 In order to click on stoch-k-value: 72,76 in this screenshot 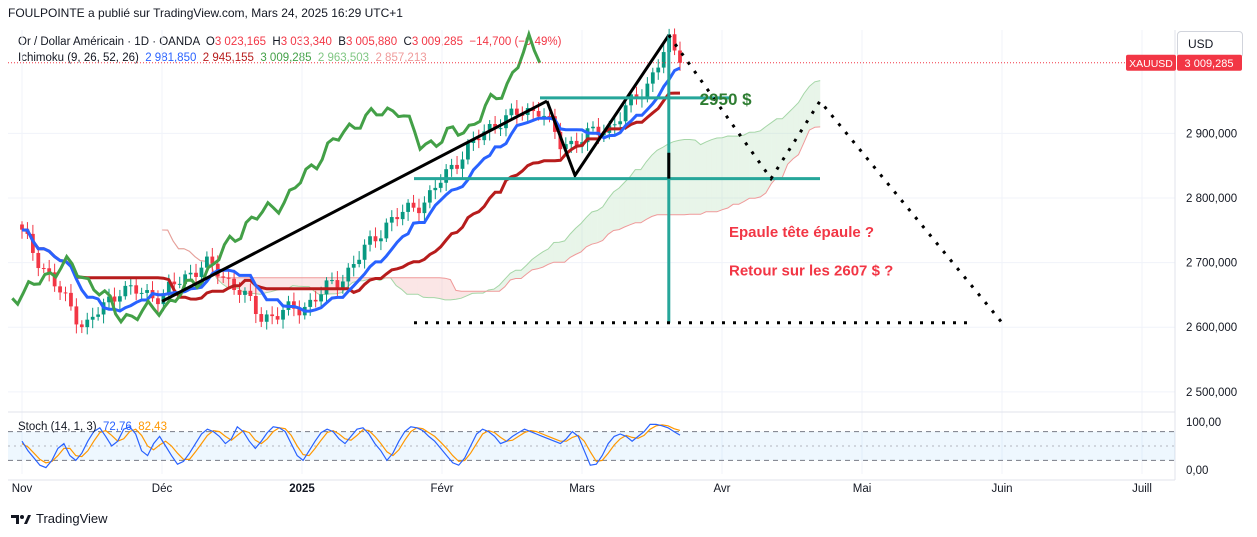, I will do `click(117, 427)`.